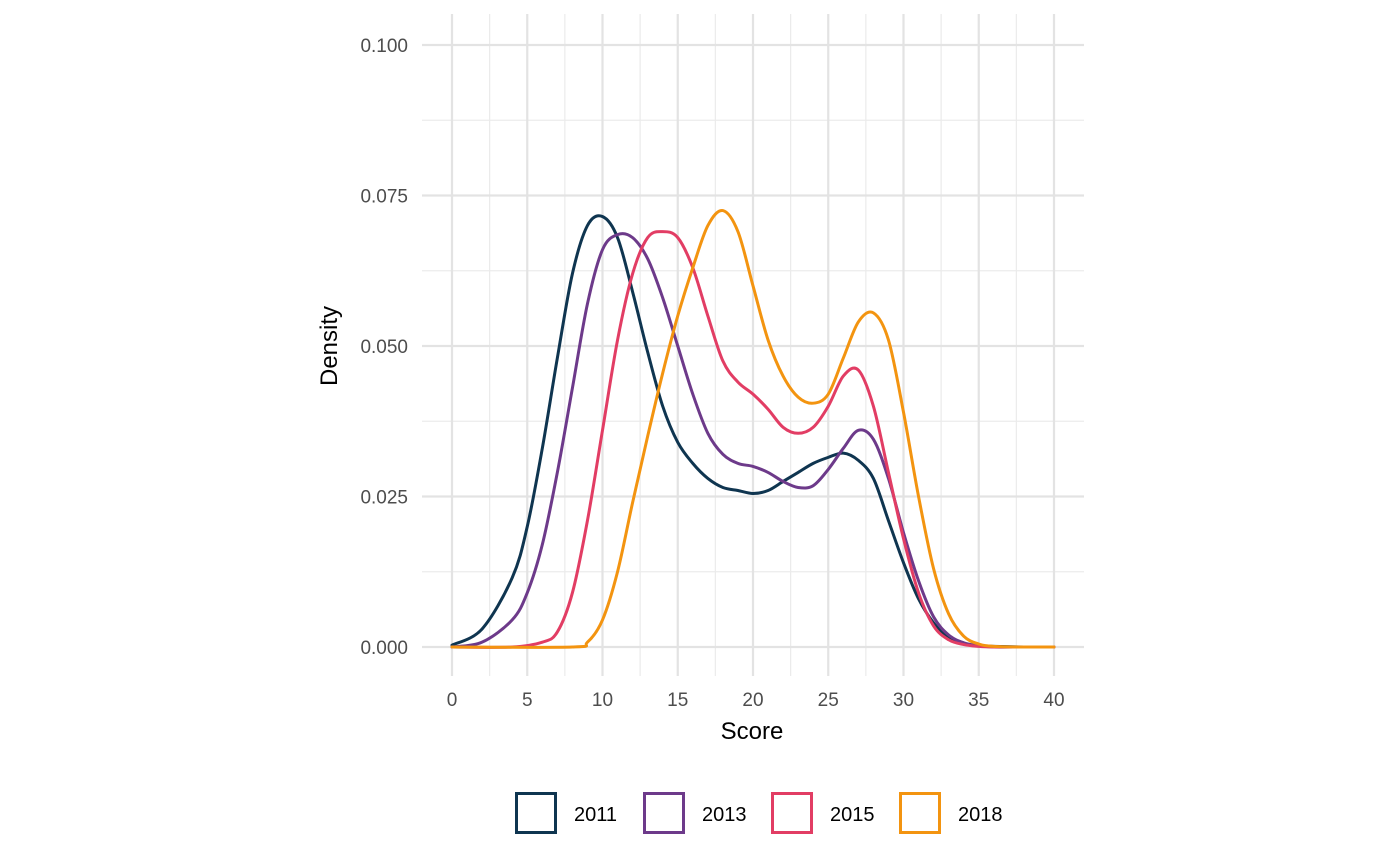 The width and height of the screenshot is (1400, 865). What do you see at coordinates (724, 815) in the screenshot?
I see `legend-label-2013: 2013` at bounding box center [724, 815].